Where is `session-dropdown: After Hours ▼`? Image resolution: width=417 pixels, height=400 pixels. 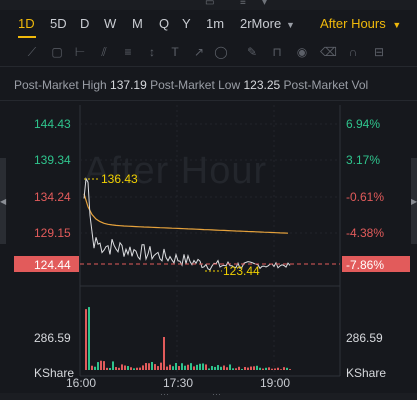 session-dropdown: After Hours ▼ is located at coordinates (360, 23).